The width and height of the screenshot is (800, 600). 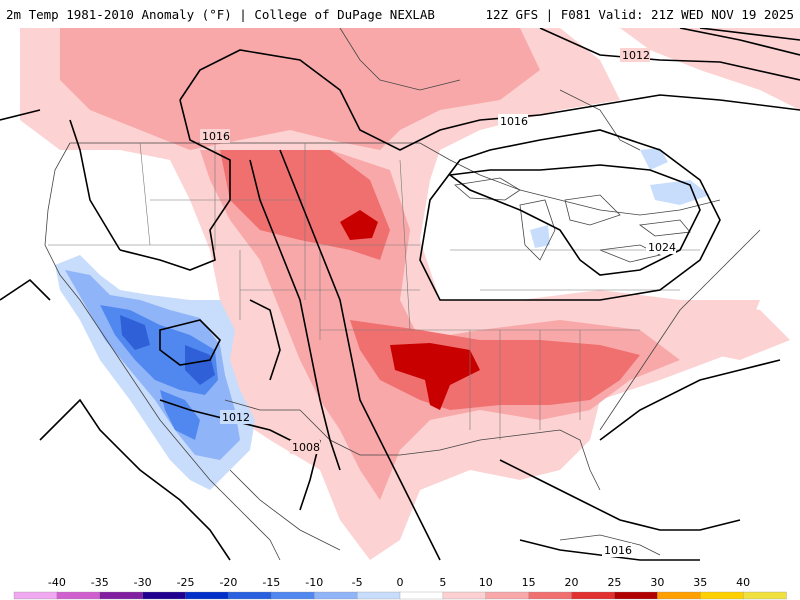 I want to click on color-legend: -40 -35 -30 -25 -20 -15 -10 -5 0 5 10 15 20 25 30 35 40, so click(x=400, y=588).